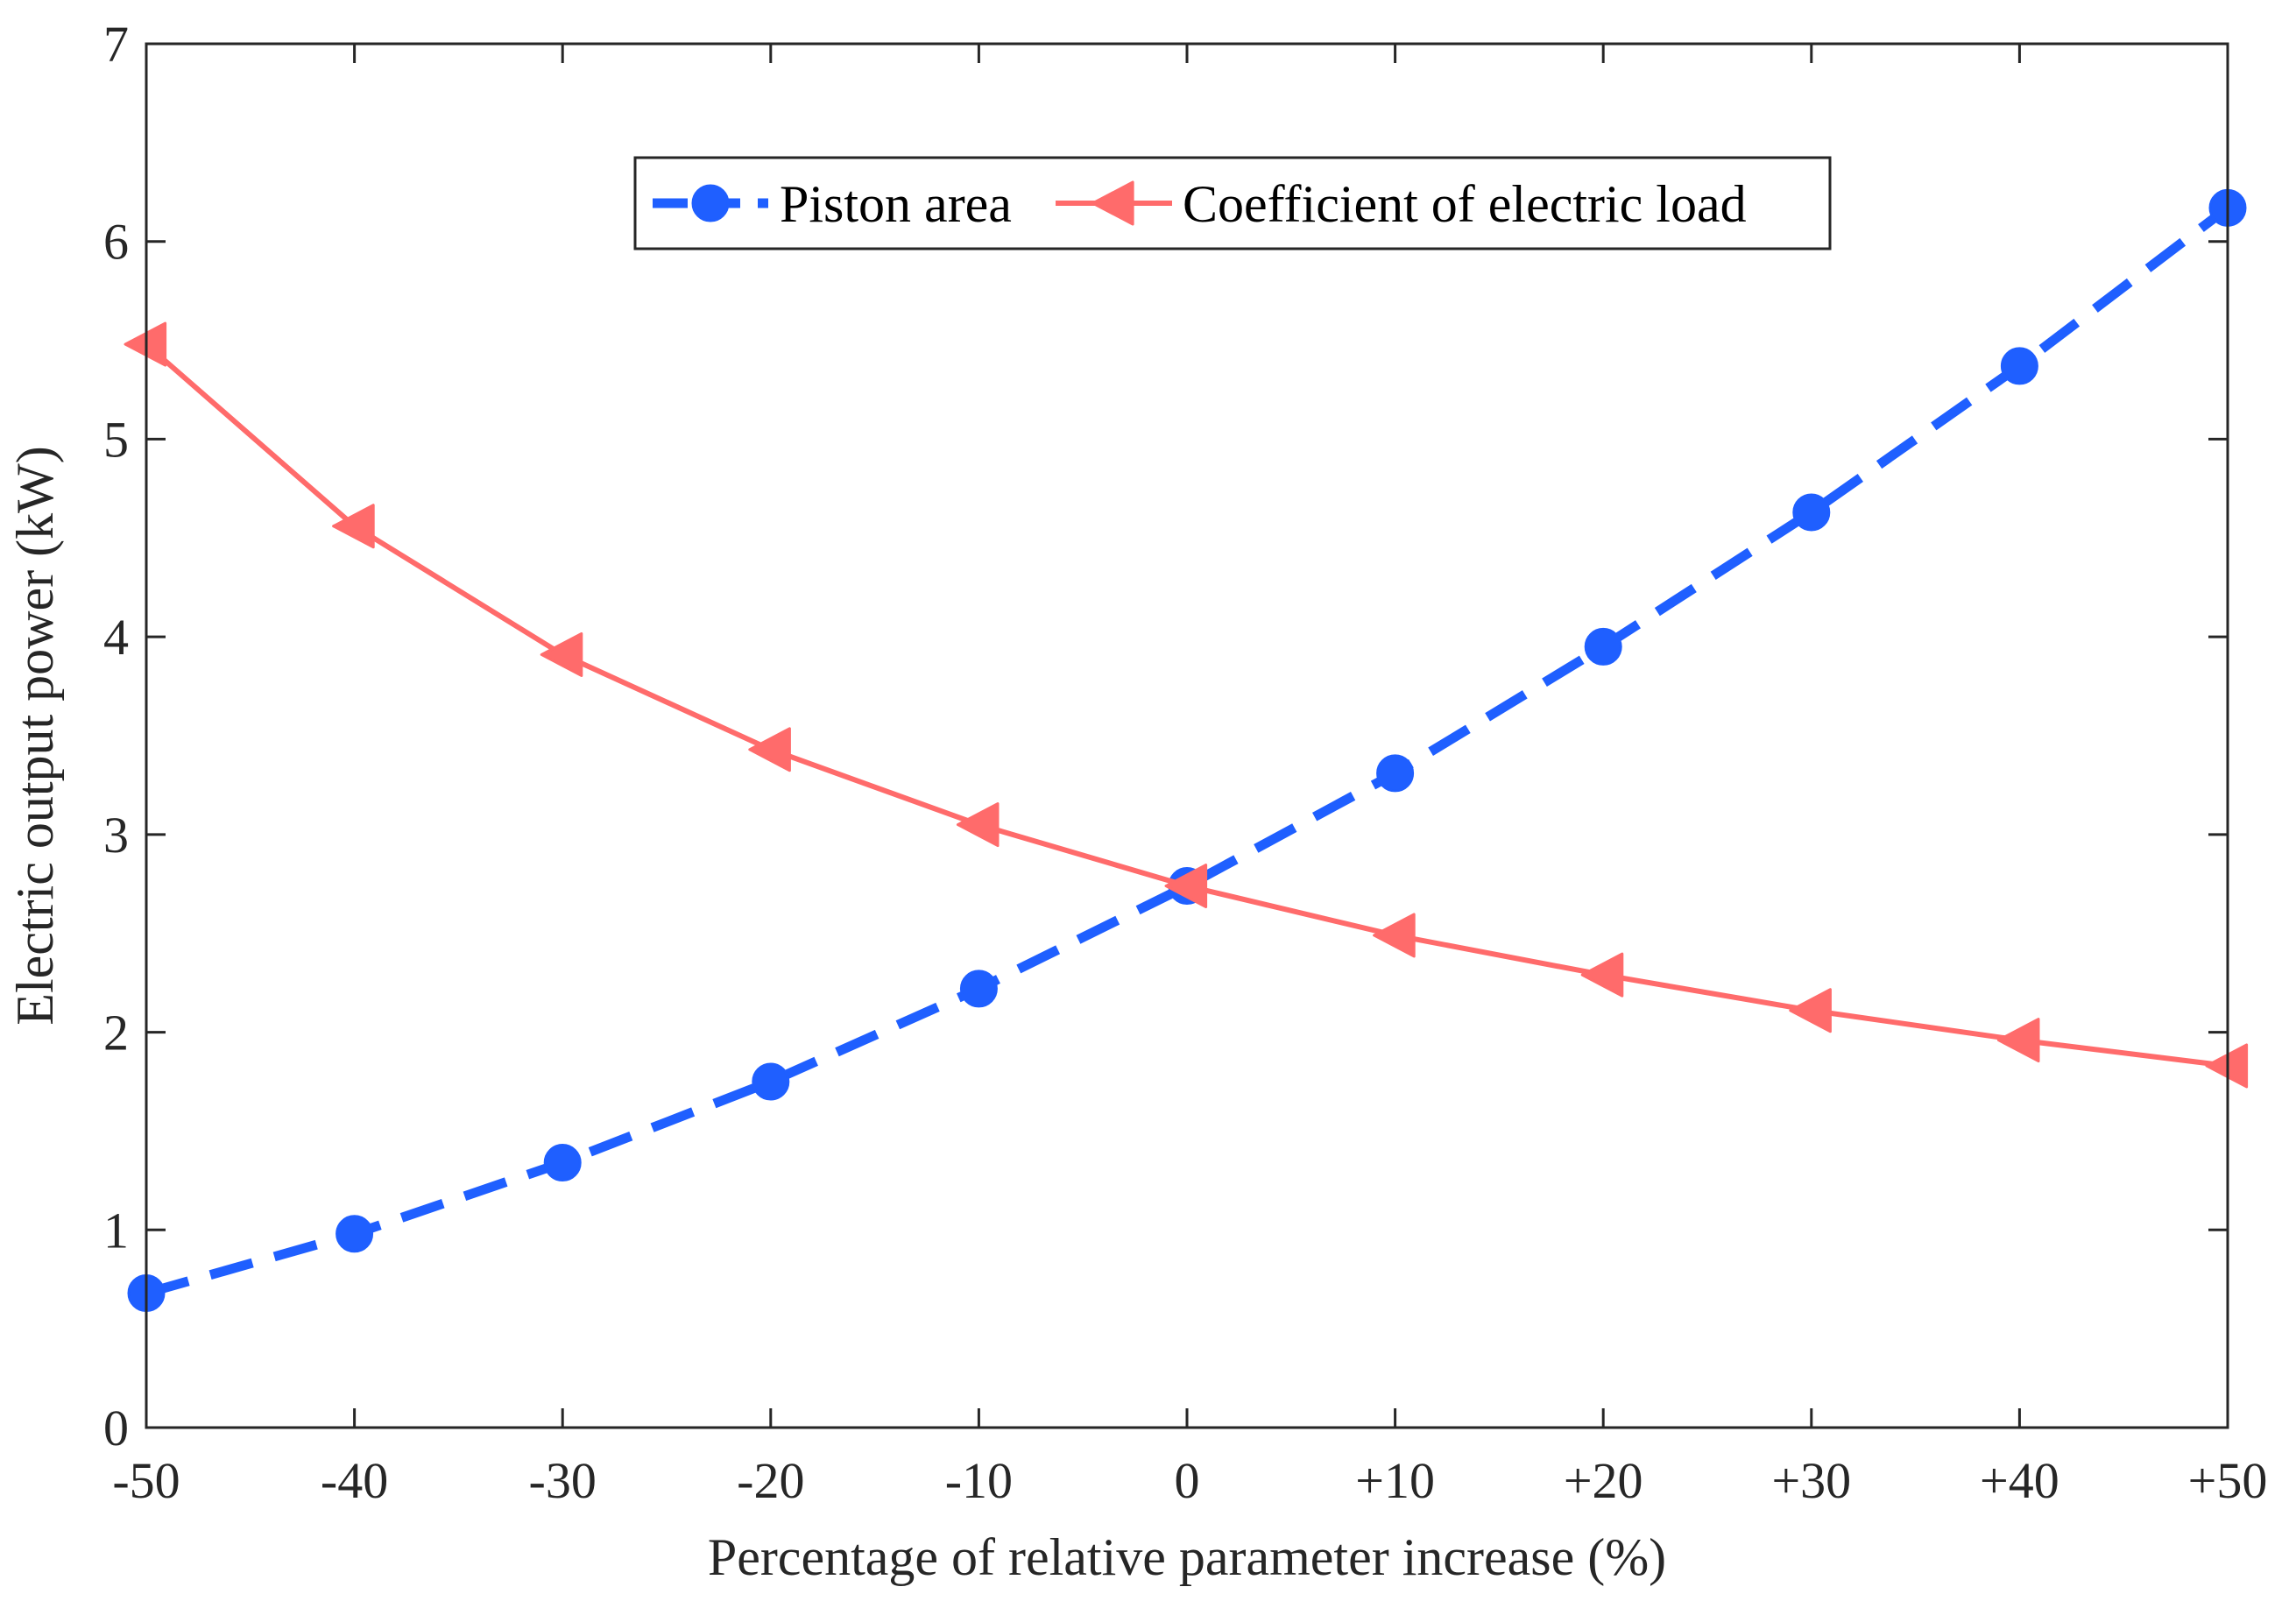  I want to click on legend-entries: Piston area Coefficient of electric load, so click(1200, 204).